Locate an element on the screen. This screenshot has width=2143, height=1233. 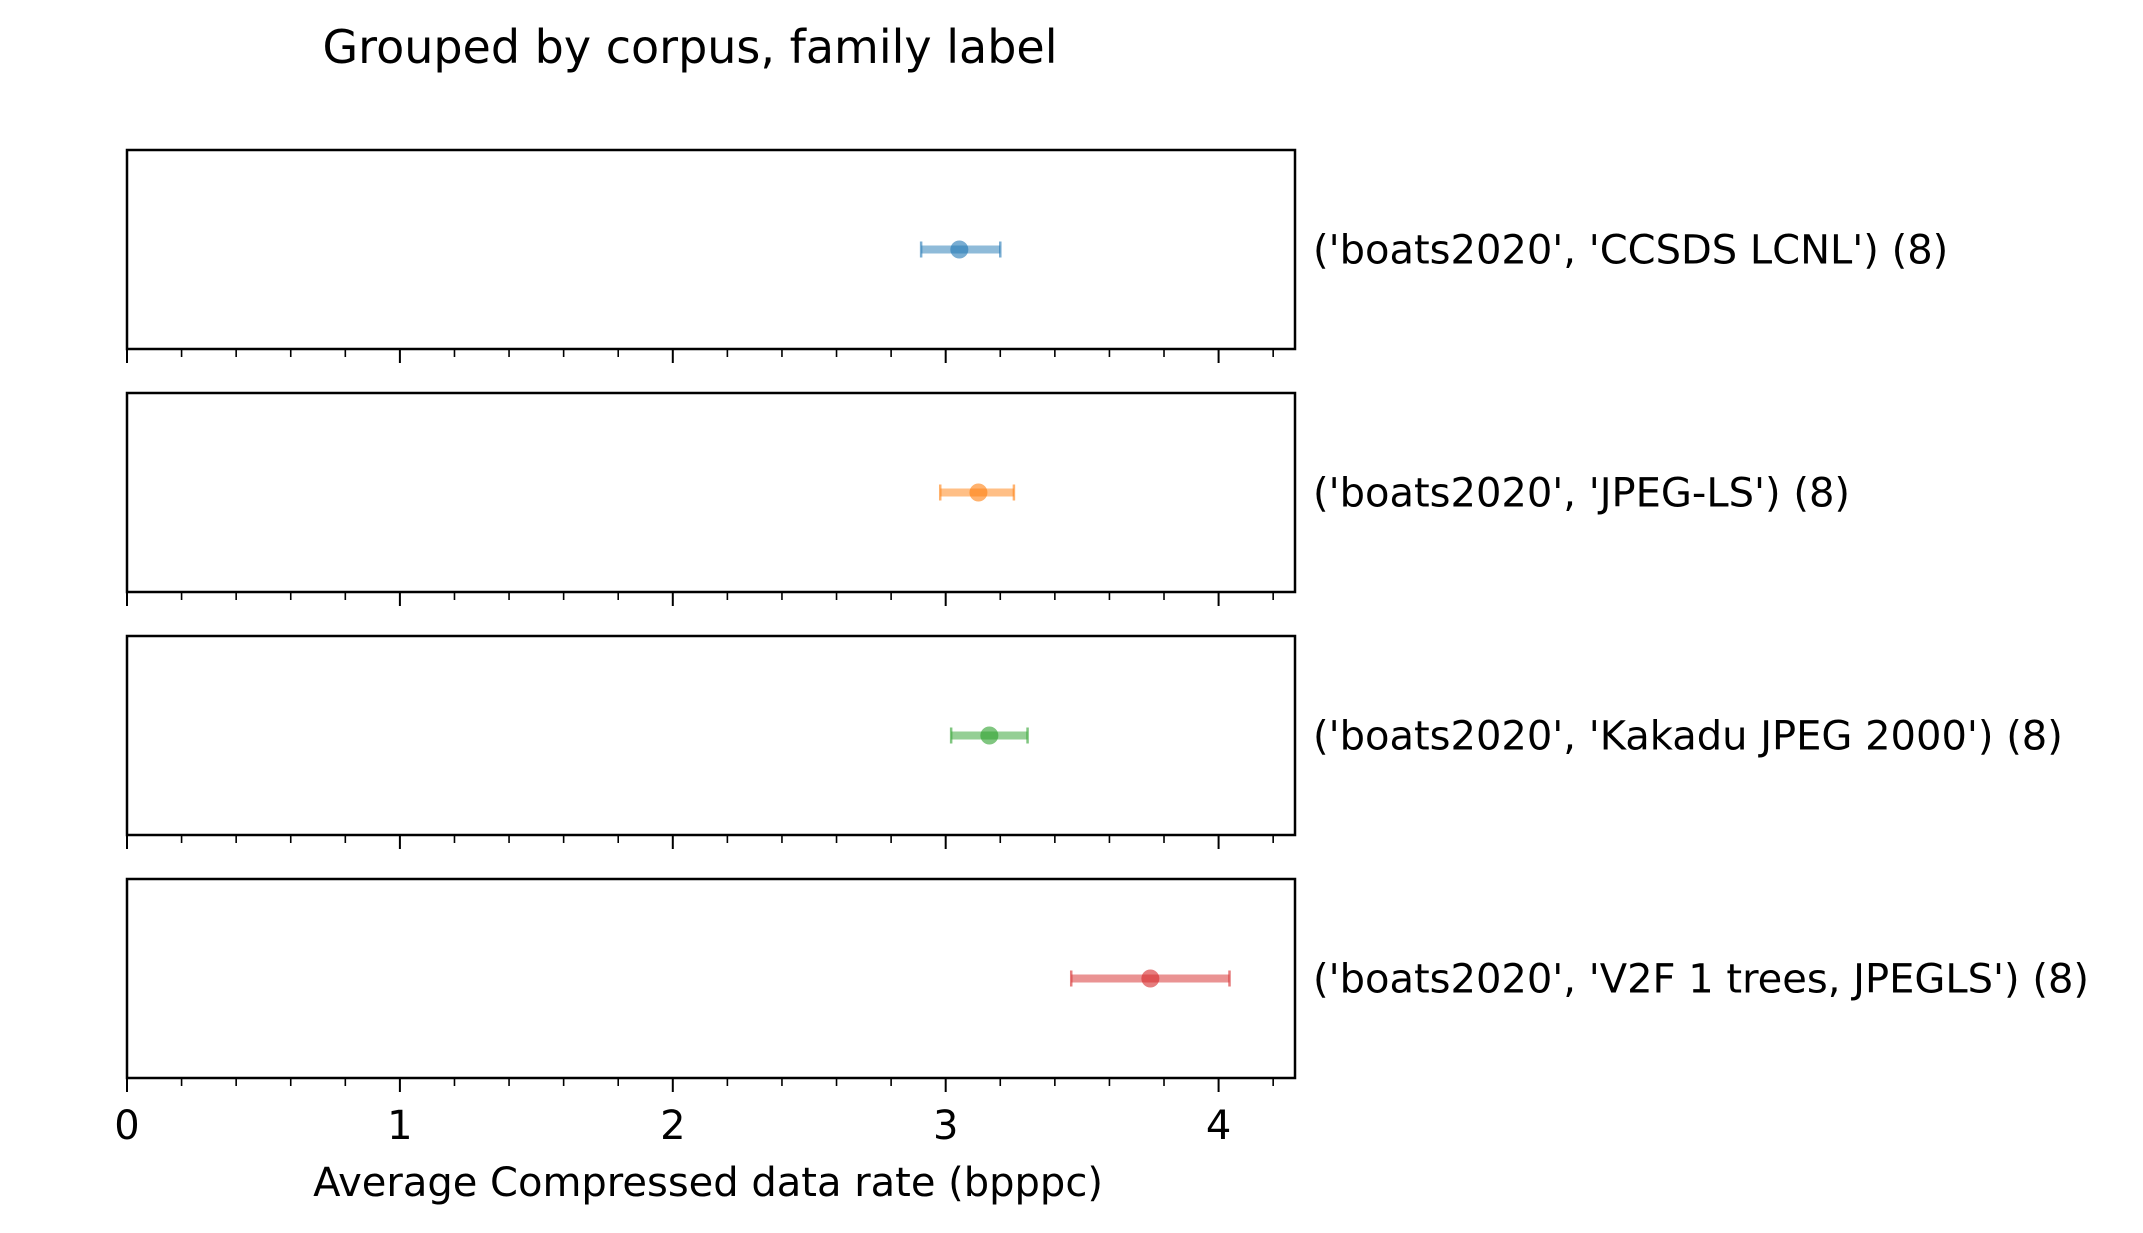
x-tick-label: 1 is located at coordinates (399, 1126).